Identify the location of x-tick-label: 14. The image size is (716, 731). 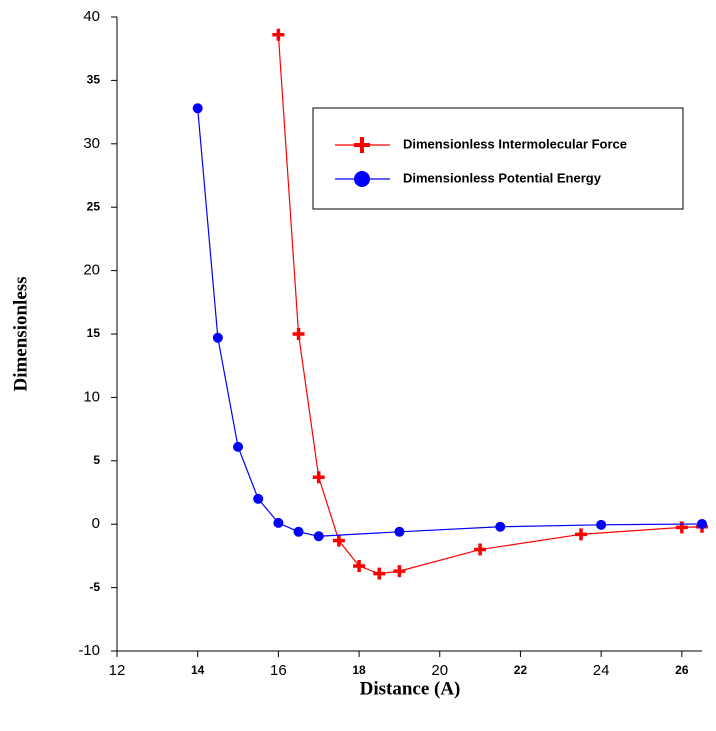
(198, 670).